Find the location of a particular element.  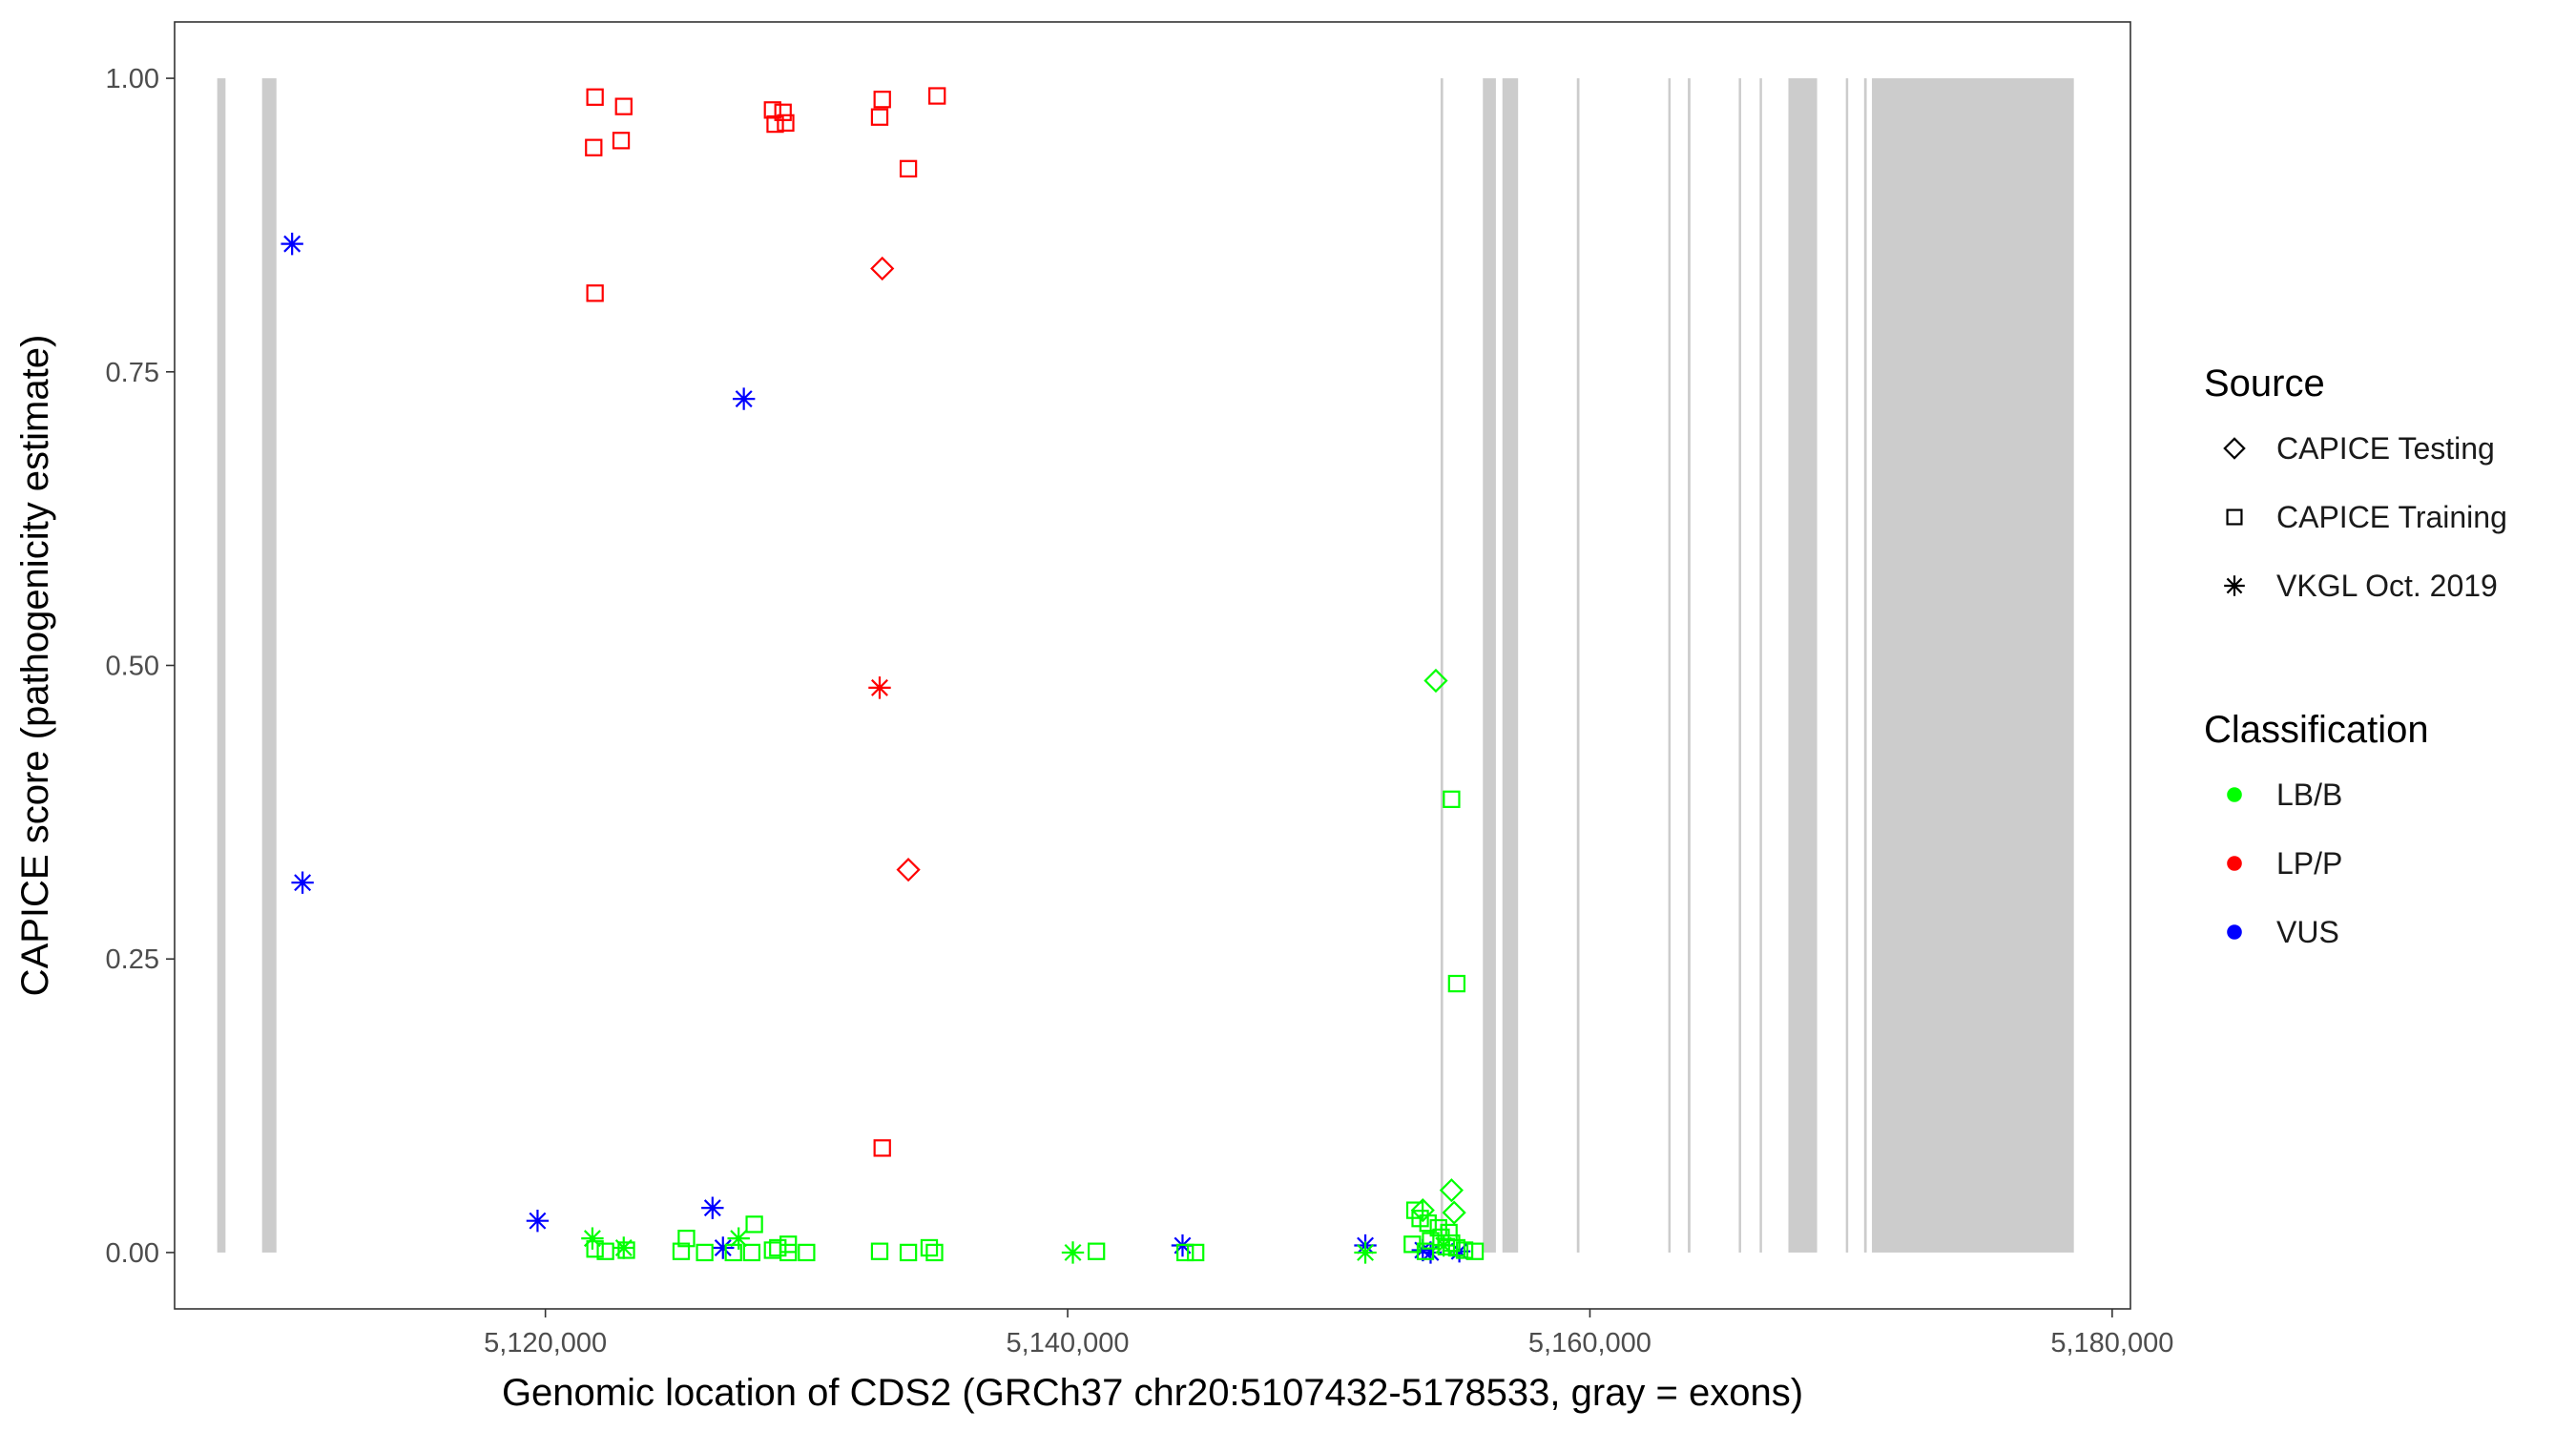

x-tick-label: 5,120,000 is located at coordinates (545, 1343).